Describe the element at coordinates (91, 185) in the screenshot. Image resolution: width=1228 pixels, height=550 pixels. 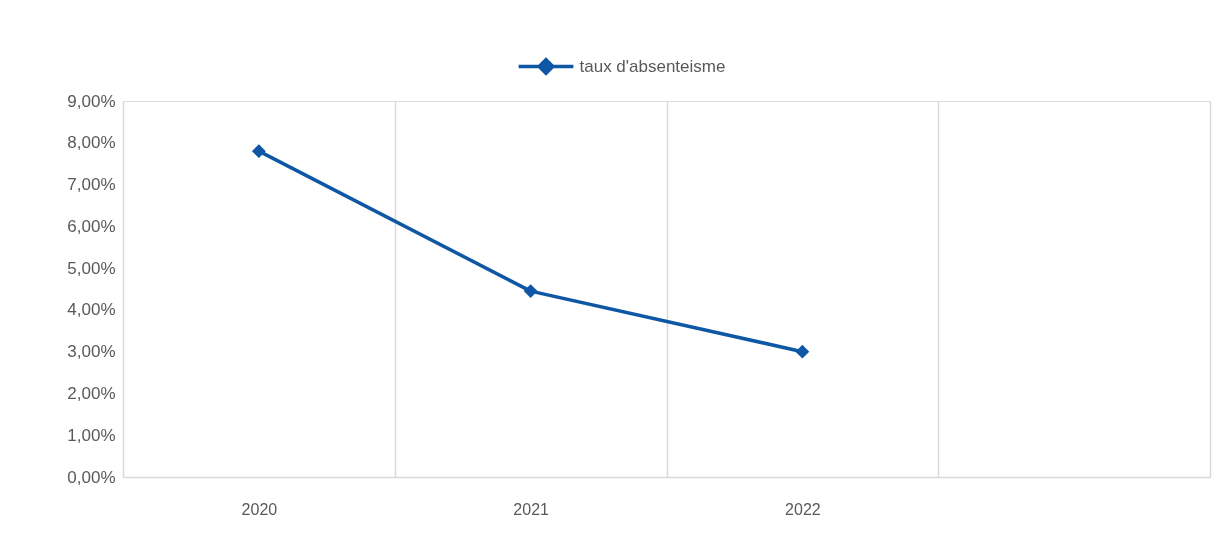
I see `y-tick-label: 7,00%` at that location.